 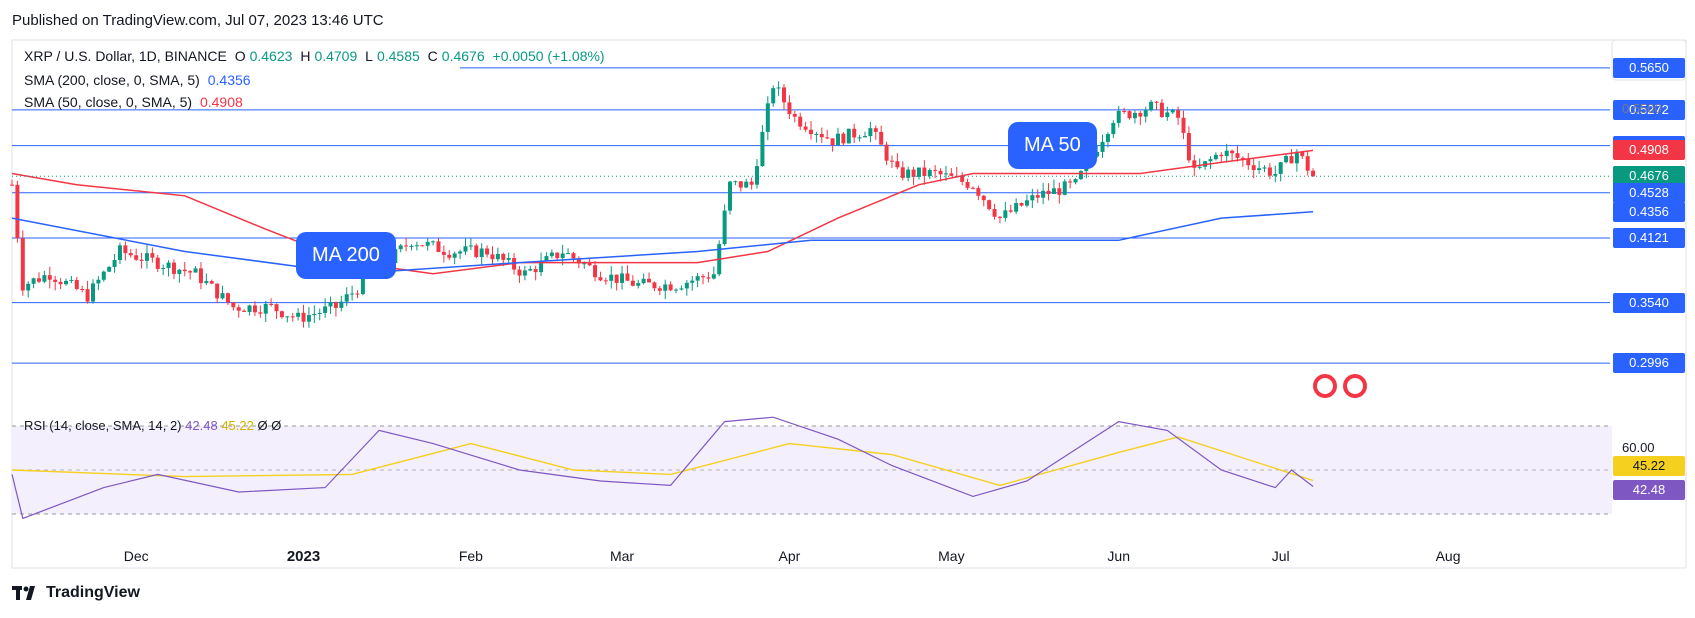 What do you see at coordinates (237, 425) in the screenshot?
I see `rsi-sma-value: 45.22` at bounding box center [237, 425].